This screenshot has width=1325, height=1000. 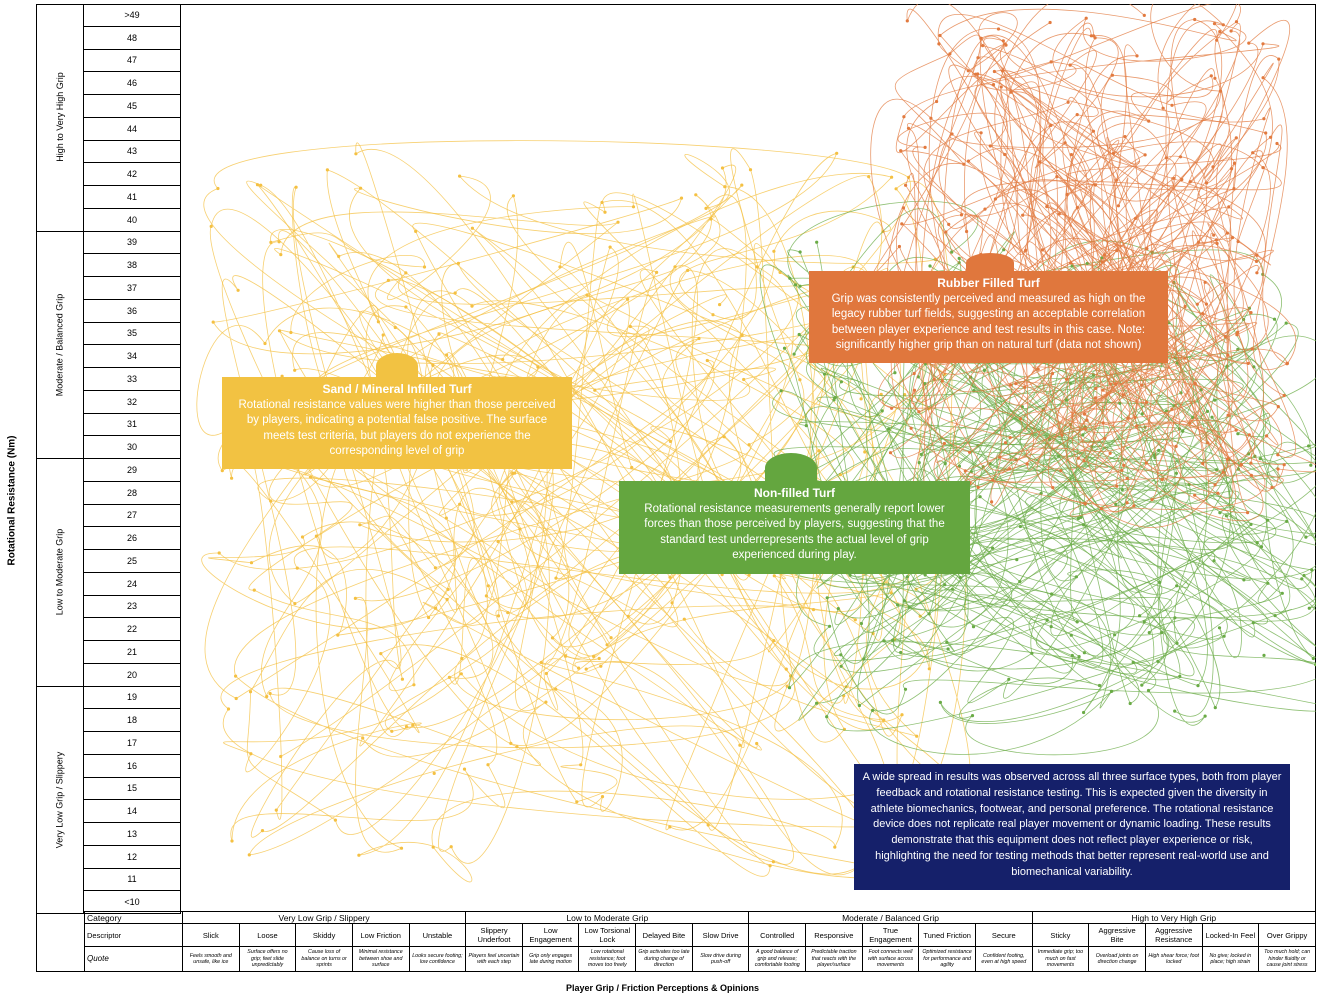 What do you see at coordinates (133, 917) in the screenshot?
I see `table-row-label: Category` at bounding box center [133, 917].